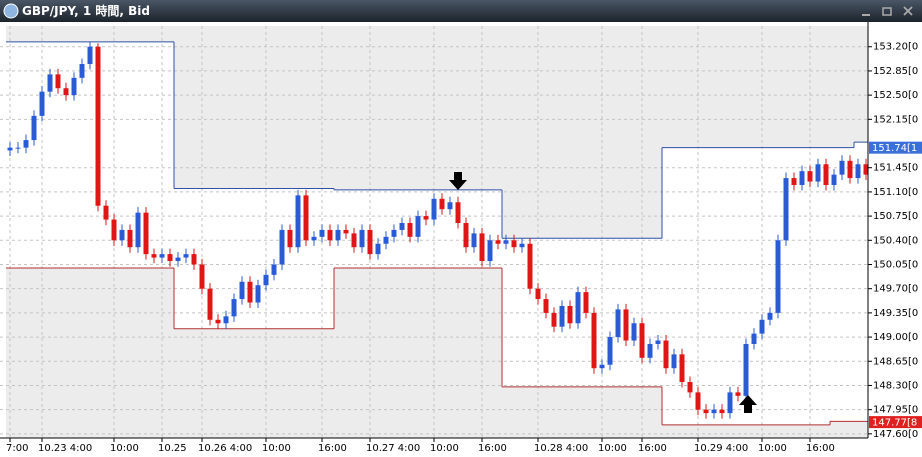  I want to click on y-tick-label: 148.65[0, so click(895, 361).